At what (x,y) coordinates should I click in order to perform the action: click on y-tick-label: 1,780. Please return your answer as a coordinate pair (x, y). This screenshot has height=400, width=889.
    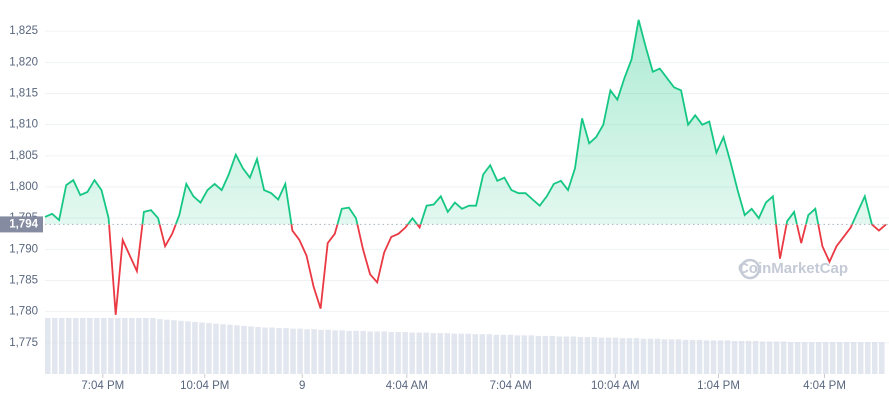
    Looking at the image, I should click on (23, 312).